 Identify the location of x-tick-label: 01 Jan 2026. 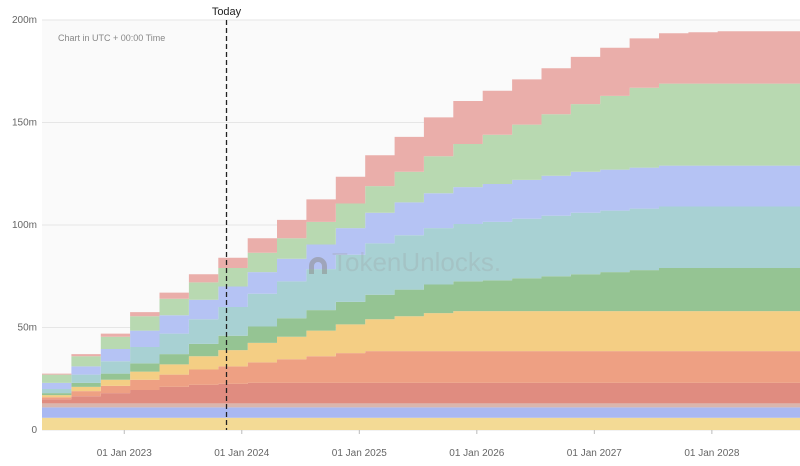
(476, 453).